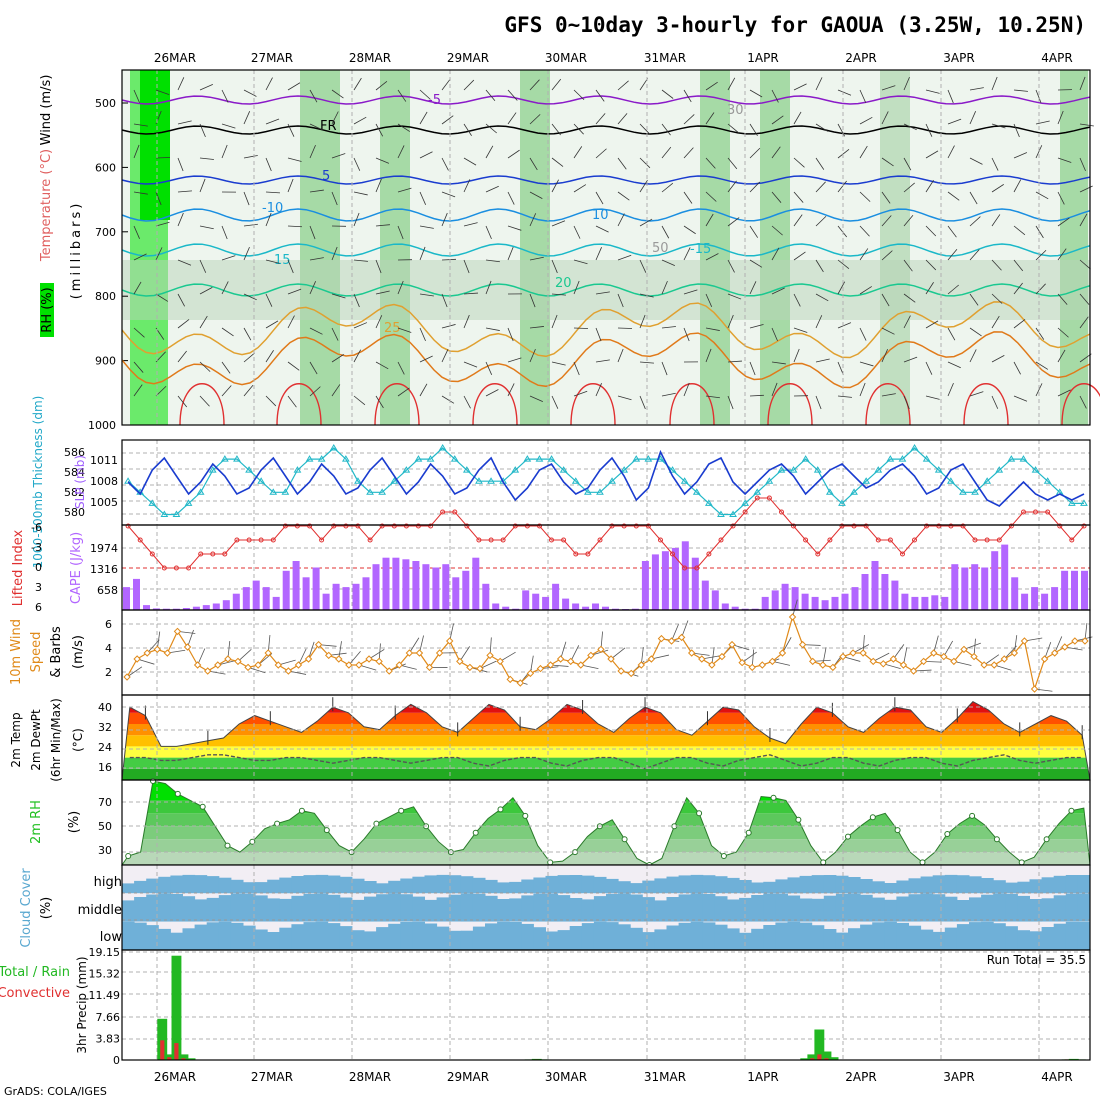 The image size is (1100, 1100). Describe the element at coordinates (36, 740) in the screenshot. I see `axis-label-temp-b: 2m DewPt` at that location.